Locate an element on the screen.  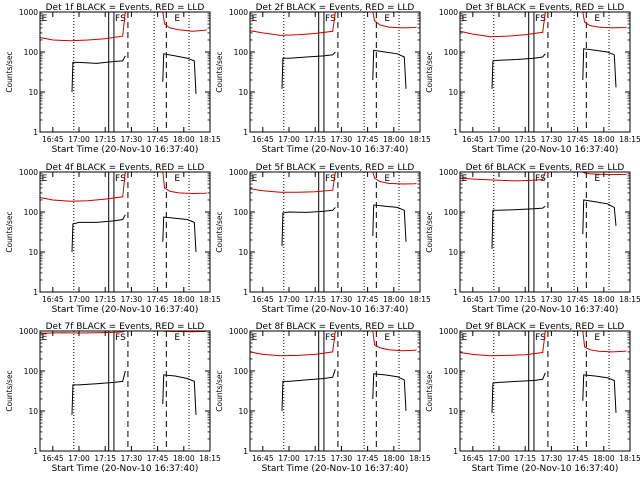
chart-title: Det 9f BLACK = Events, RED = LLD is located at coordinates (545, 327).